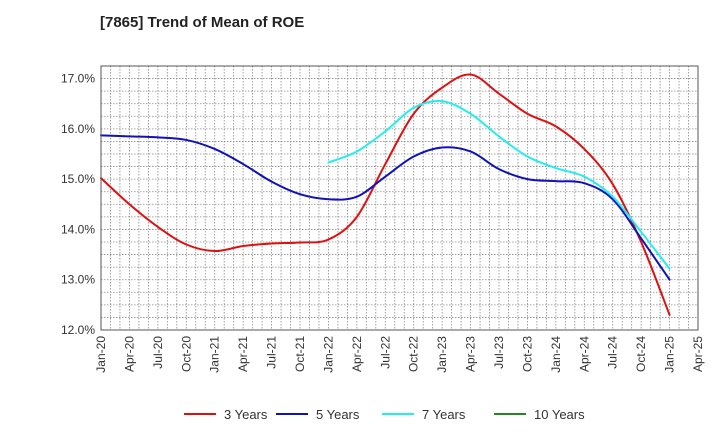  What do you see at coordinates (499, 352) in the screenshot?
I see `x-tick-label: Jul-23` at bounding box center [499, 352].